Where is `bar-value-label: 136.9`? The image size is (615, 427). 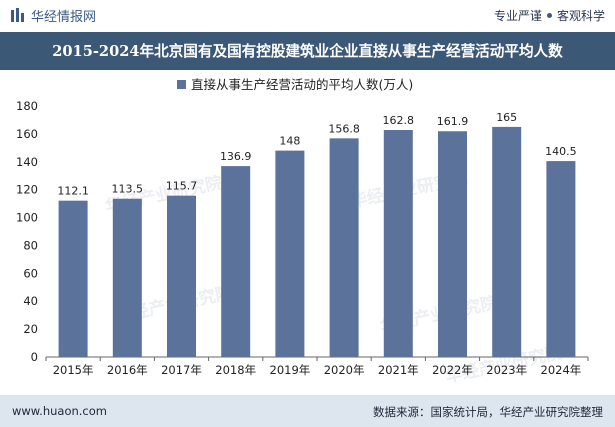
bar-value-label: 136.9 is located at coordinates (236, 156).